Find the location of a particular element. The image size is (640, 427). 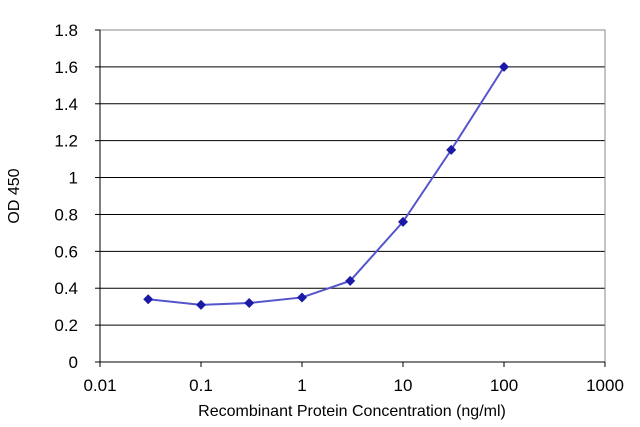

y-tick-label: 1.6 is located at coordinates (66, 67).